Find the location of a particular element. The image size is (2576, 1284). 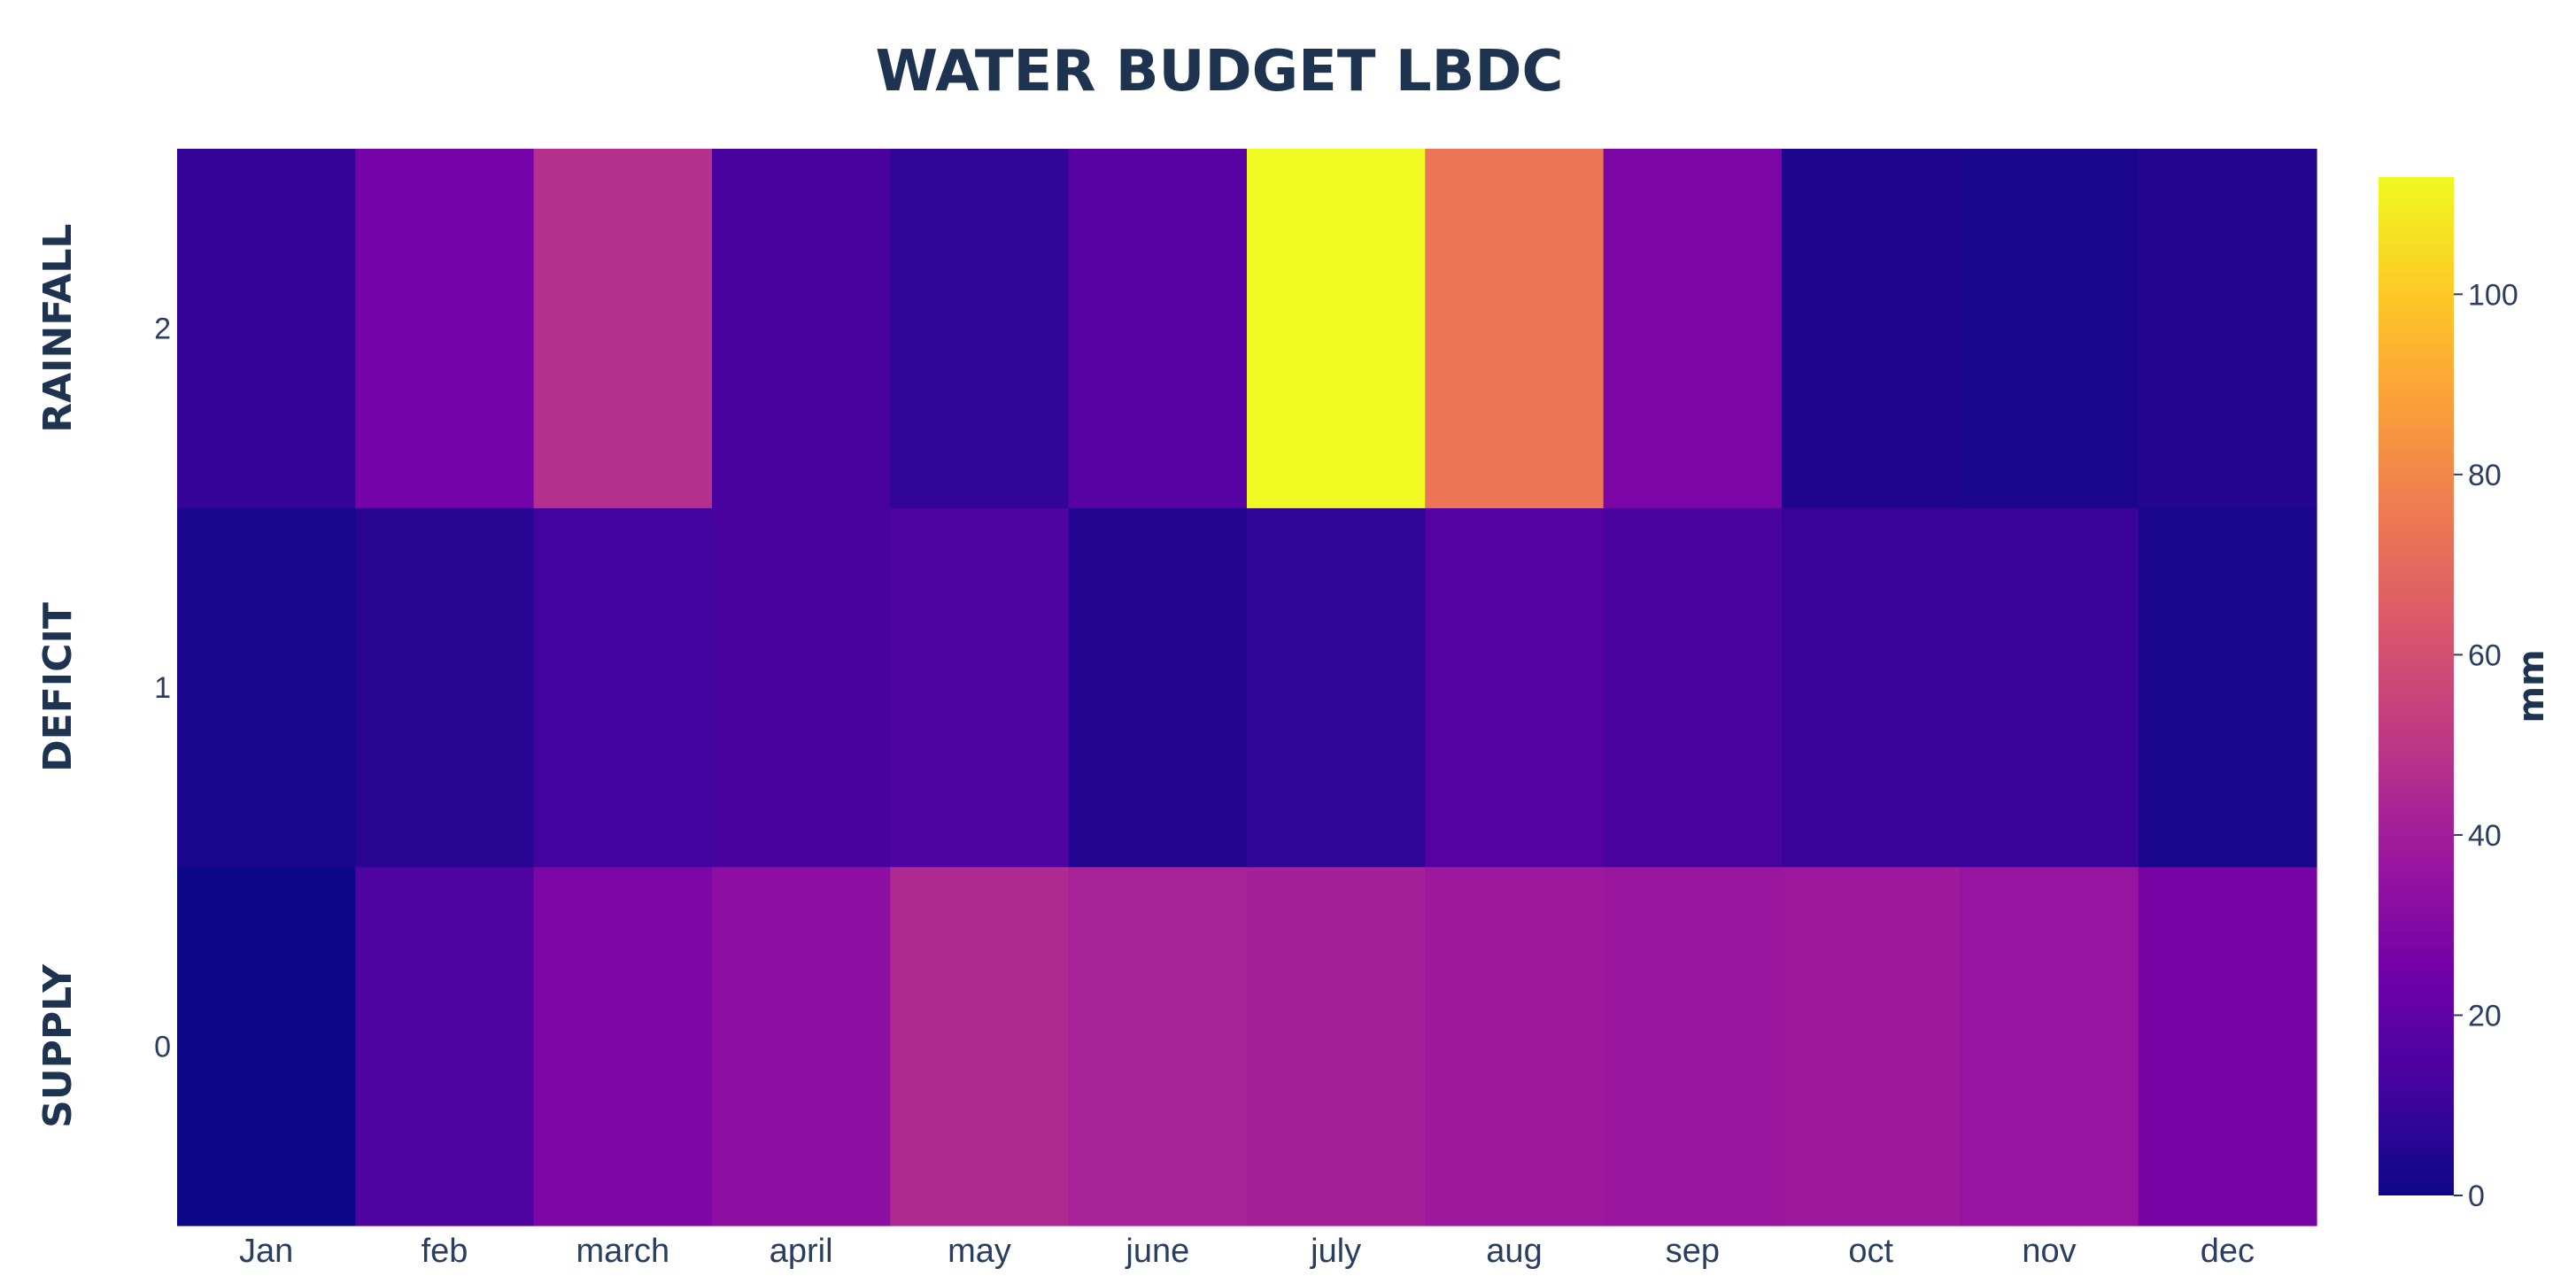

heatmap-cell-rainfall-june is located at coordinates (1158, 328).